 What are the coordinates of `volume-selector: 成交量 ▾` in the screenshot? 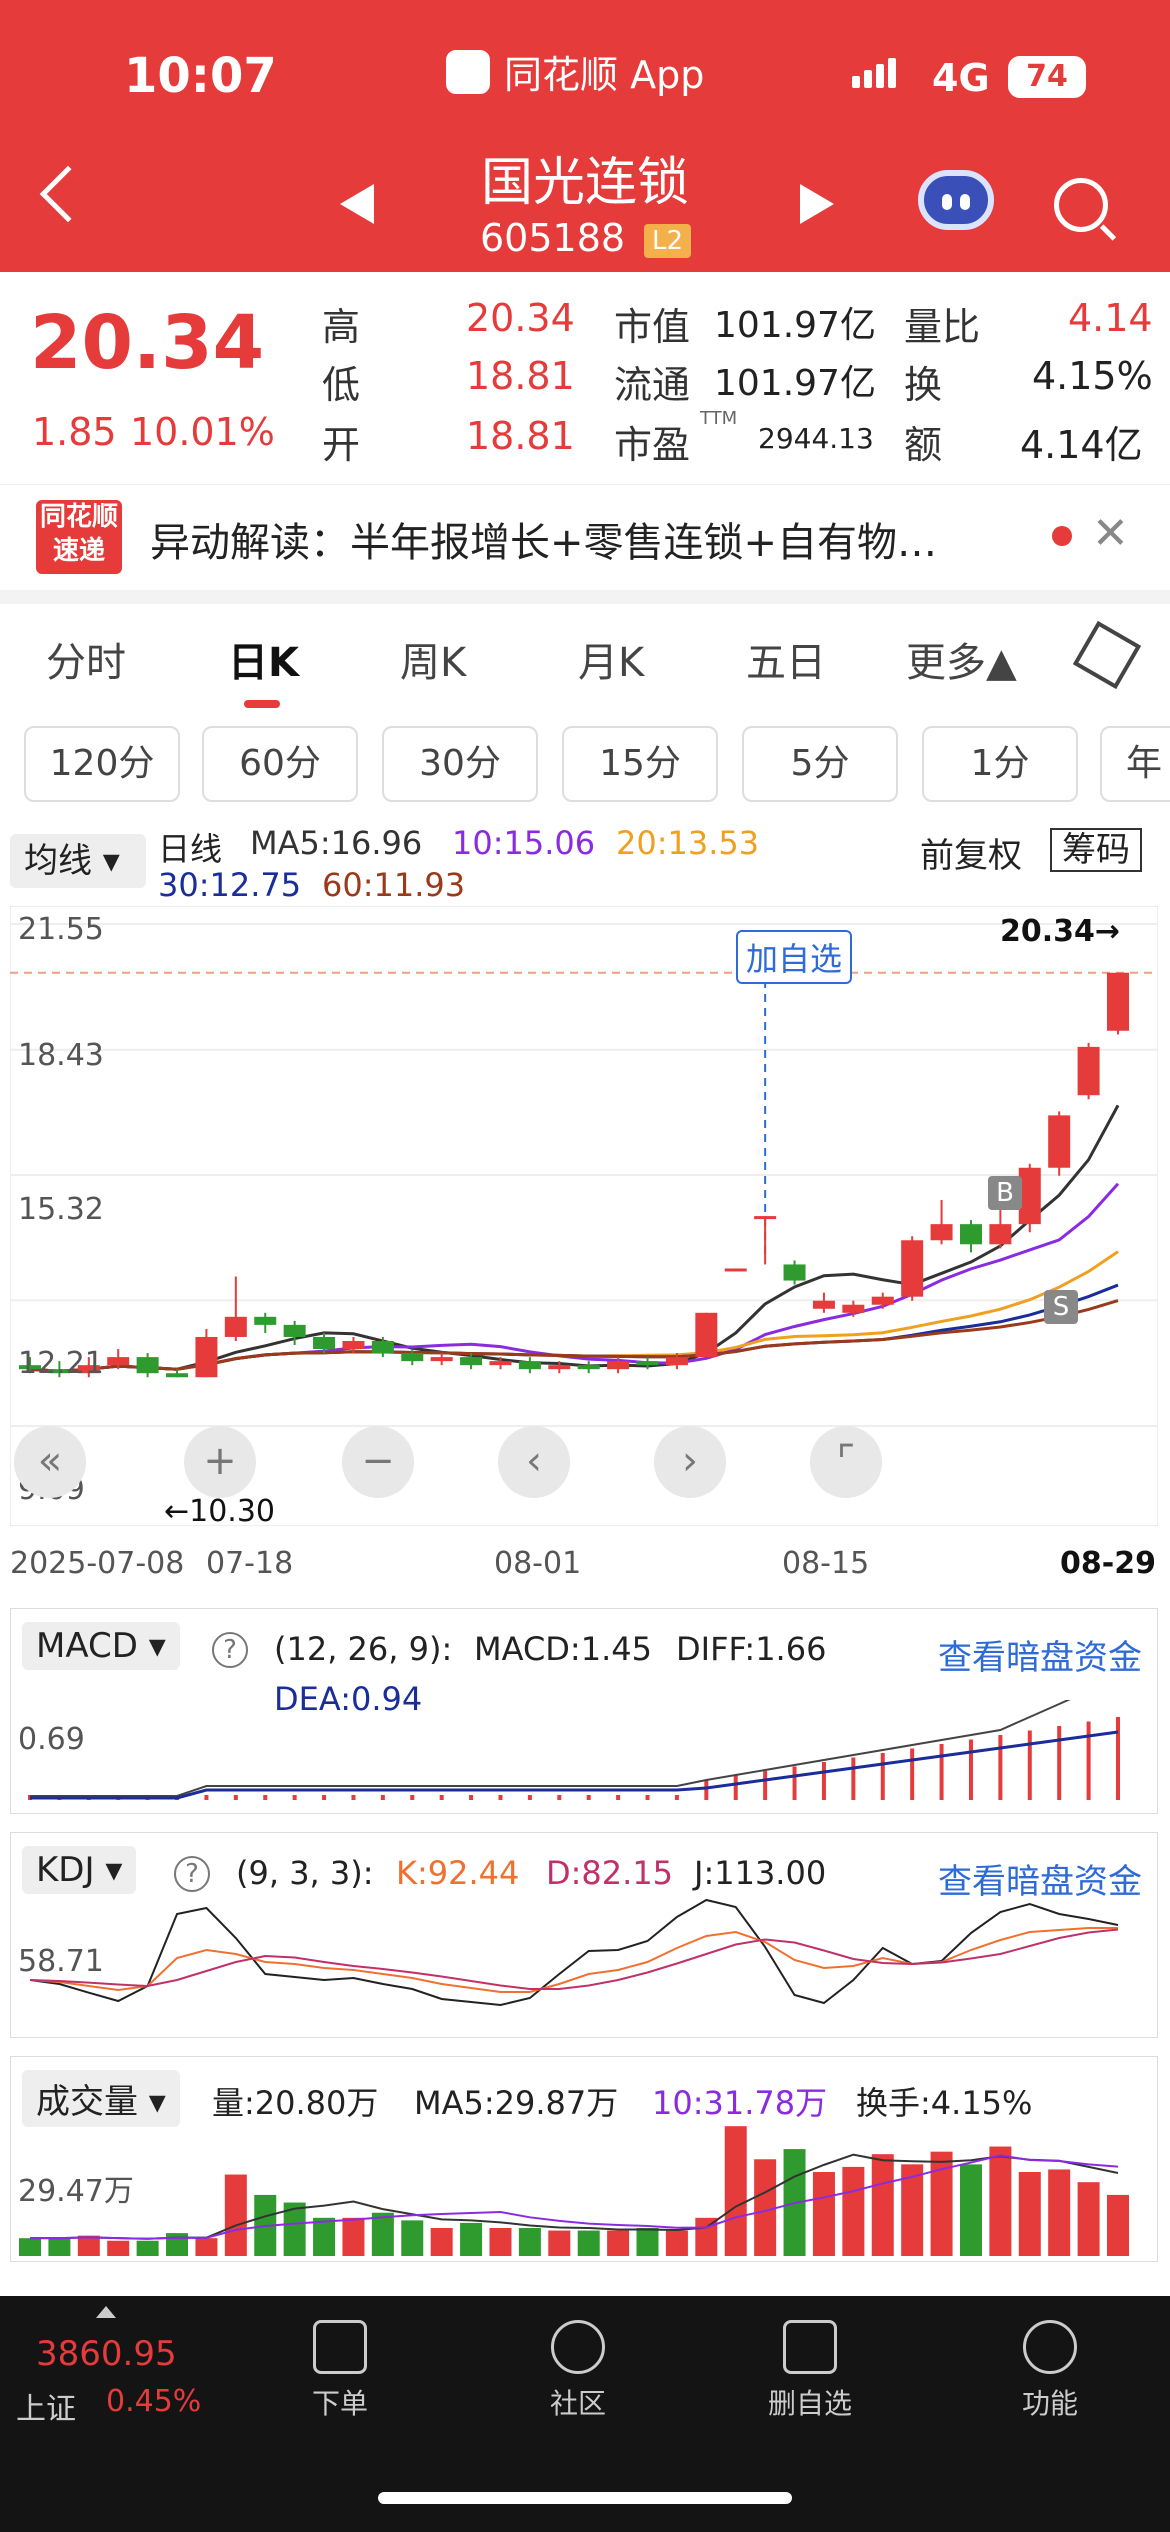 It's located at (101, 2098).